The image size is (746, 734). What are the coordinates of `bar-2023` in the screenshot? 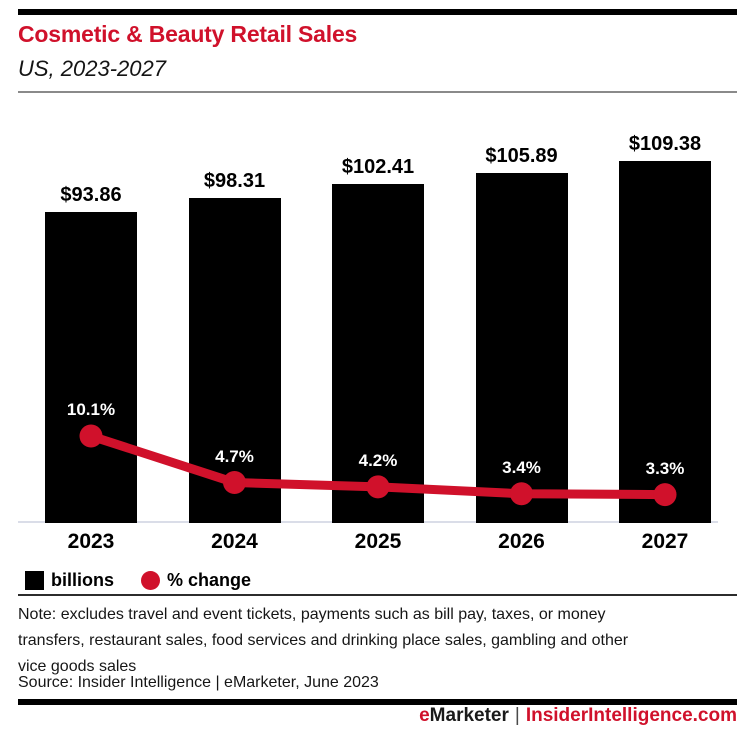 It's located at (91, 367).